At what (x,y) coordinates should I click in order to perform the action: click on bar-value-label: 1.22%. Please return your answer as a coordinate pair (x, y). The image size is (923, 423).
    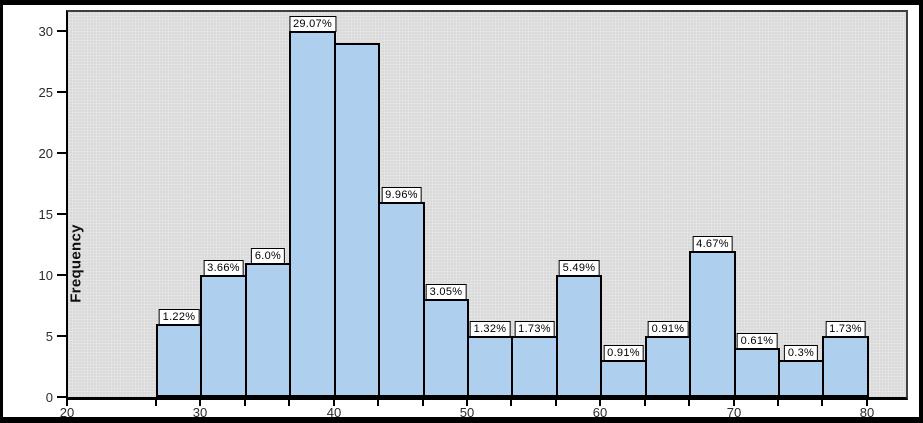
    Looking at the image, I should click on (179, 317).